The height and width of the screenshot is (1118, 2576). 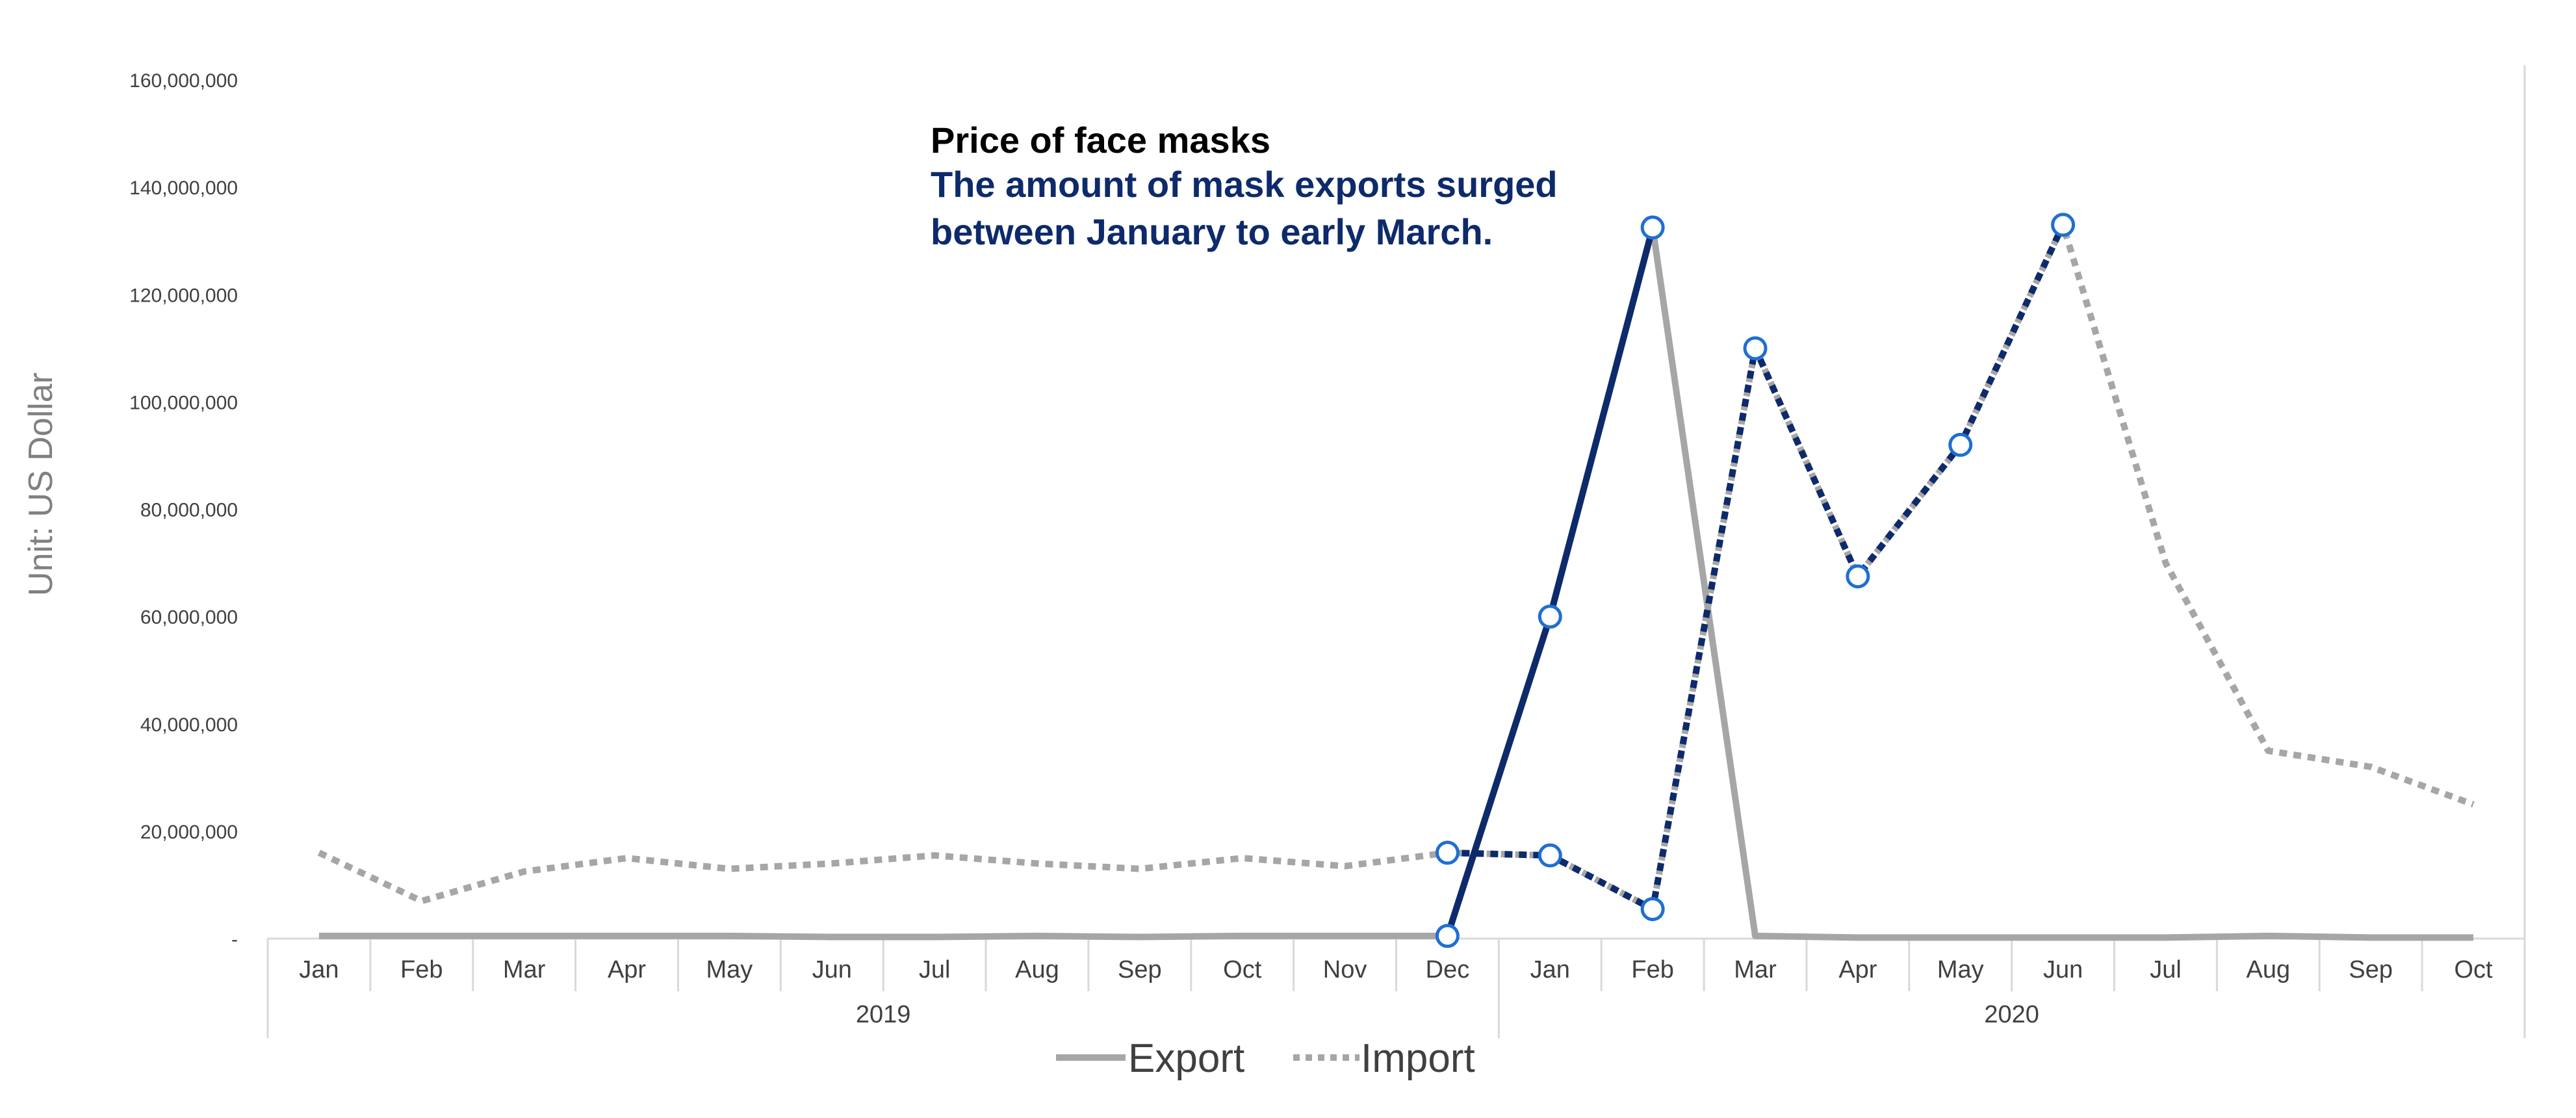 What do you see at coordinates (189, 725) in the screenshot?
I see `y-tick-label: 40,000,000` at bounding box center [189, 725].